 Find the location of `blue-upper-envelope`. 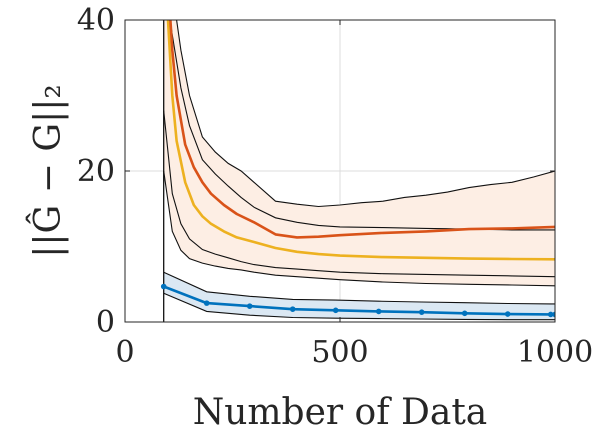

blue-upper-envelope is located at coordinates (359, 288).